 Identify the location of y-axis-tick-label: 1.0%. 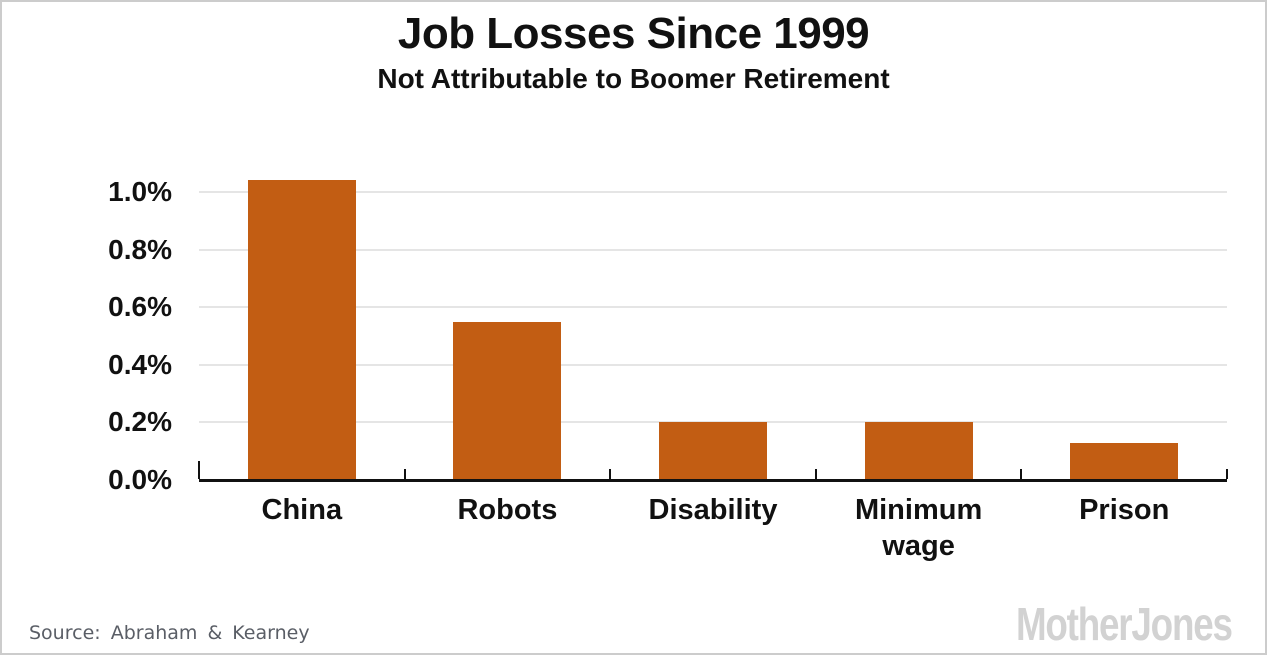
(140, 191).